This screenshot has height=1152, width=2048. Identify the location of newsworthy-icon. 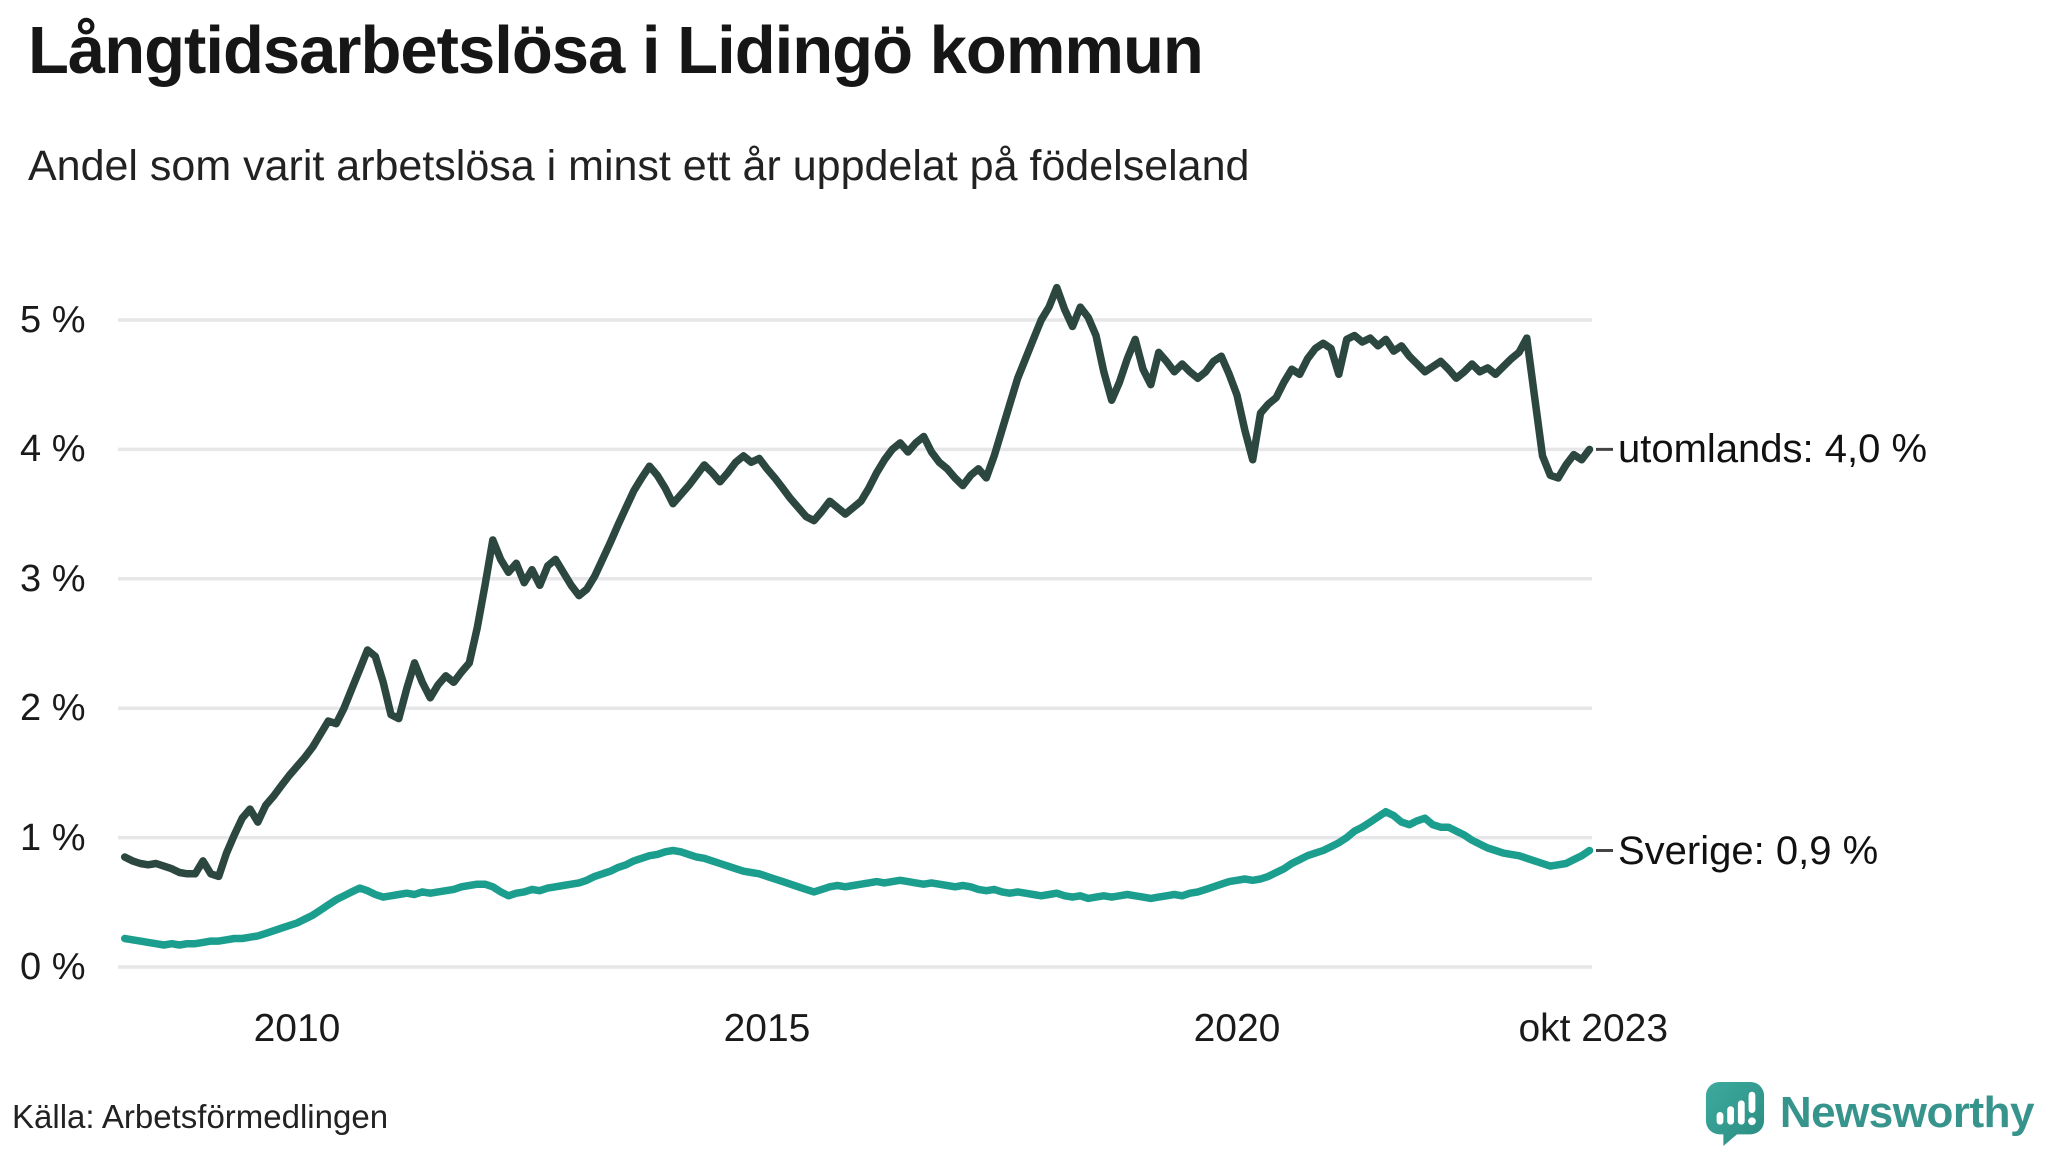
(1734, 1114).